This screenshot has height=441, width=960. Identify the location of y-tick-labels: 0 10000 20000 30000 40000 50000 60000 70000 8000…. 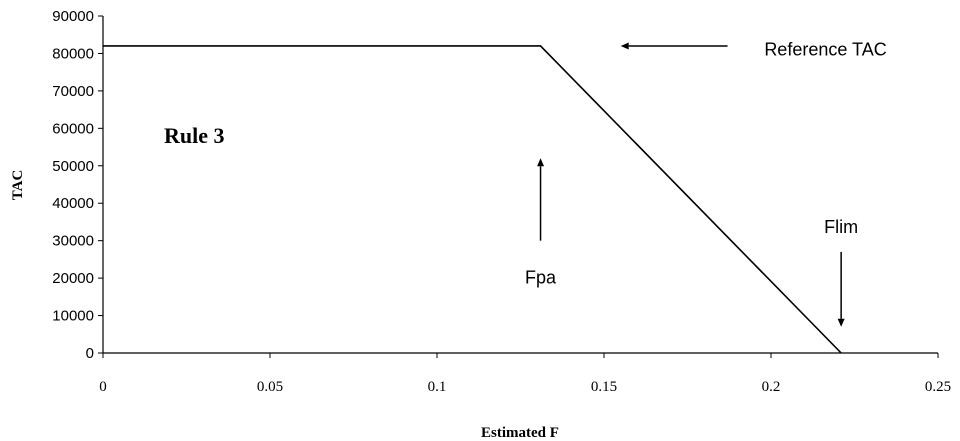
(73, 185).